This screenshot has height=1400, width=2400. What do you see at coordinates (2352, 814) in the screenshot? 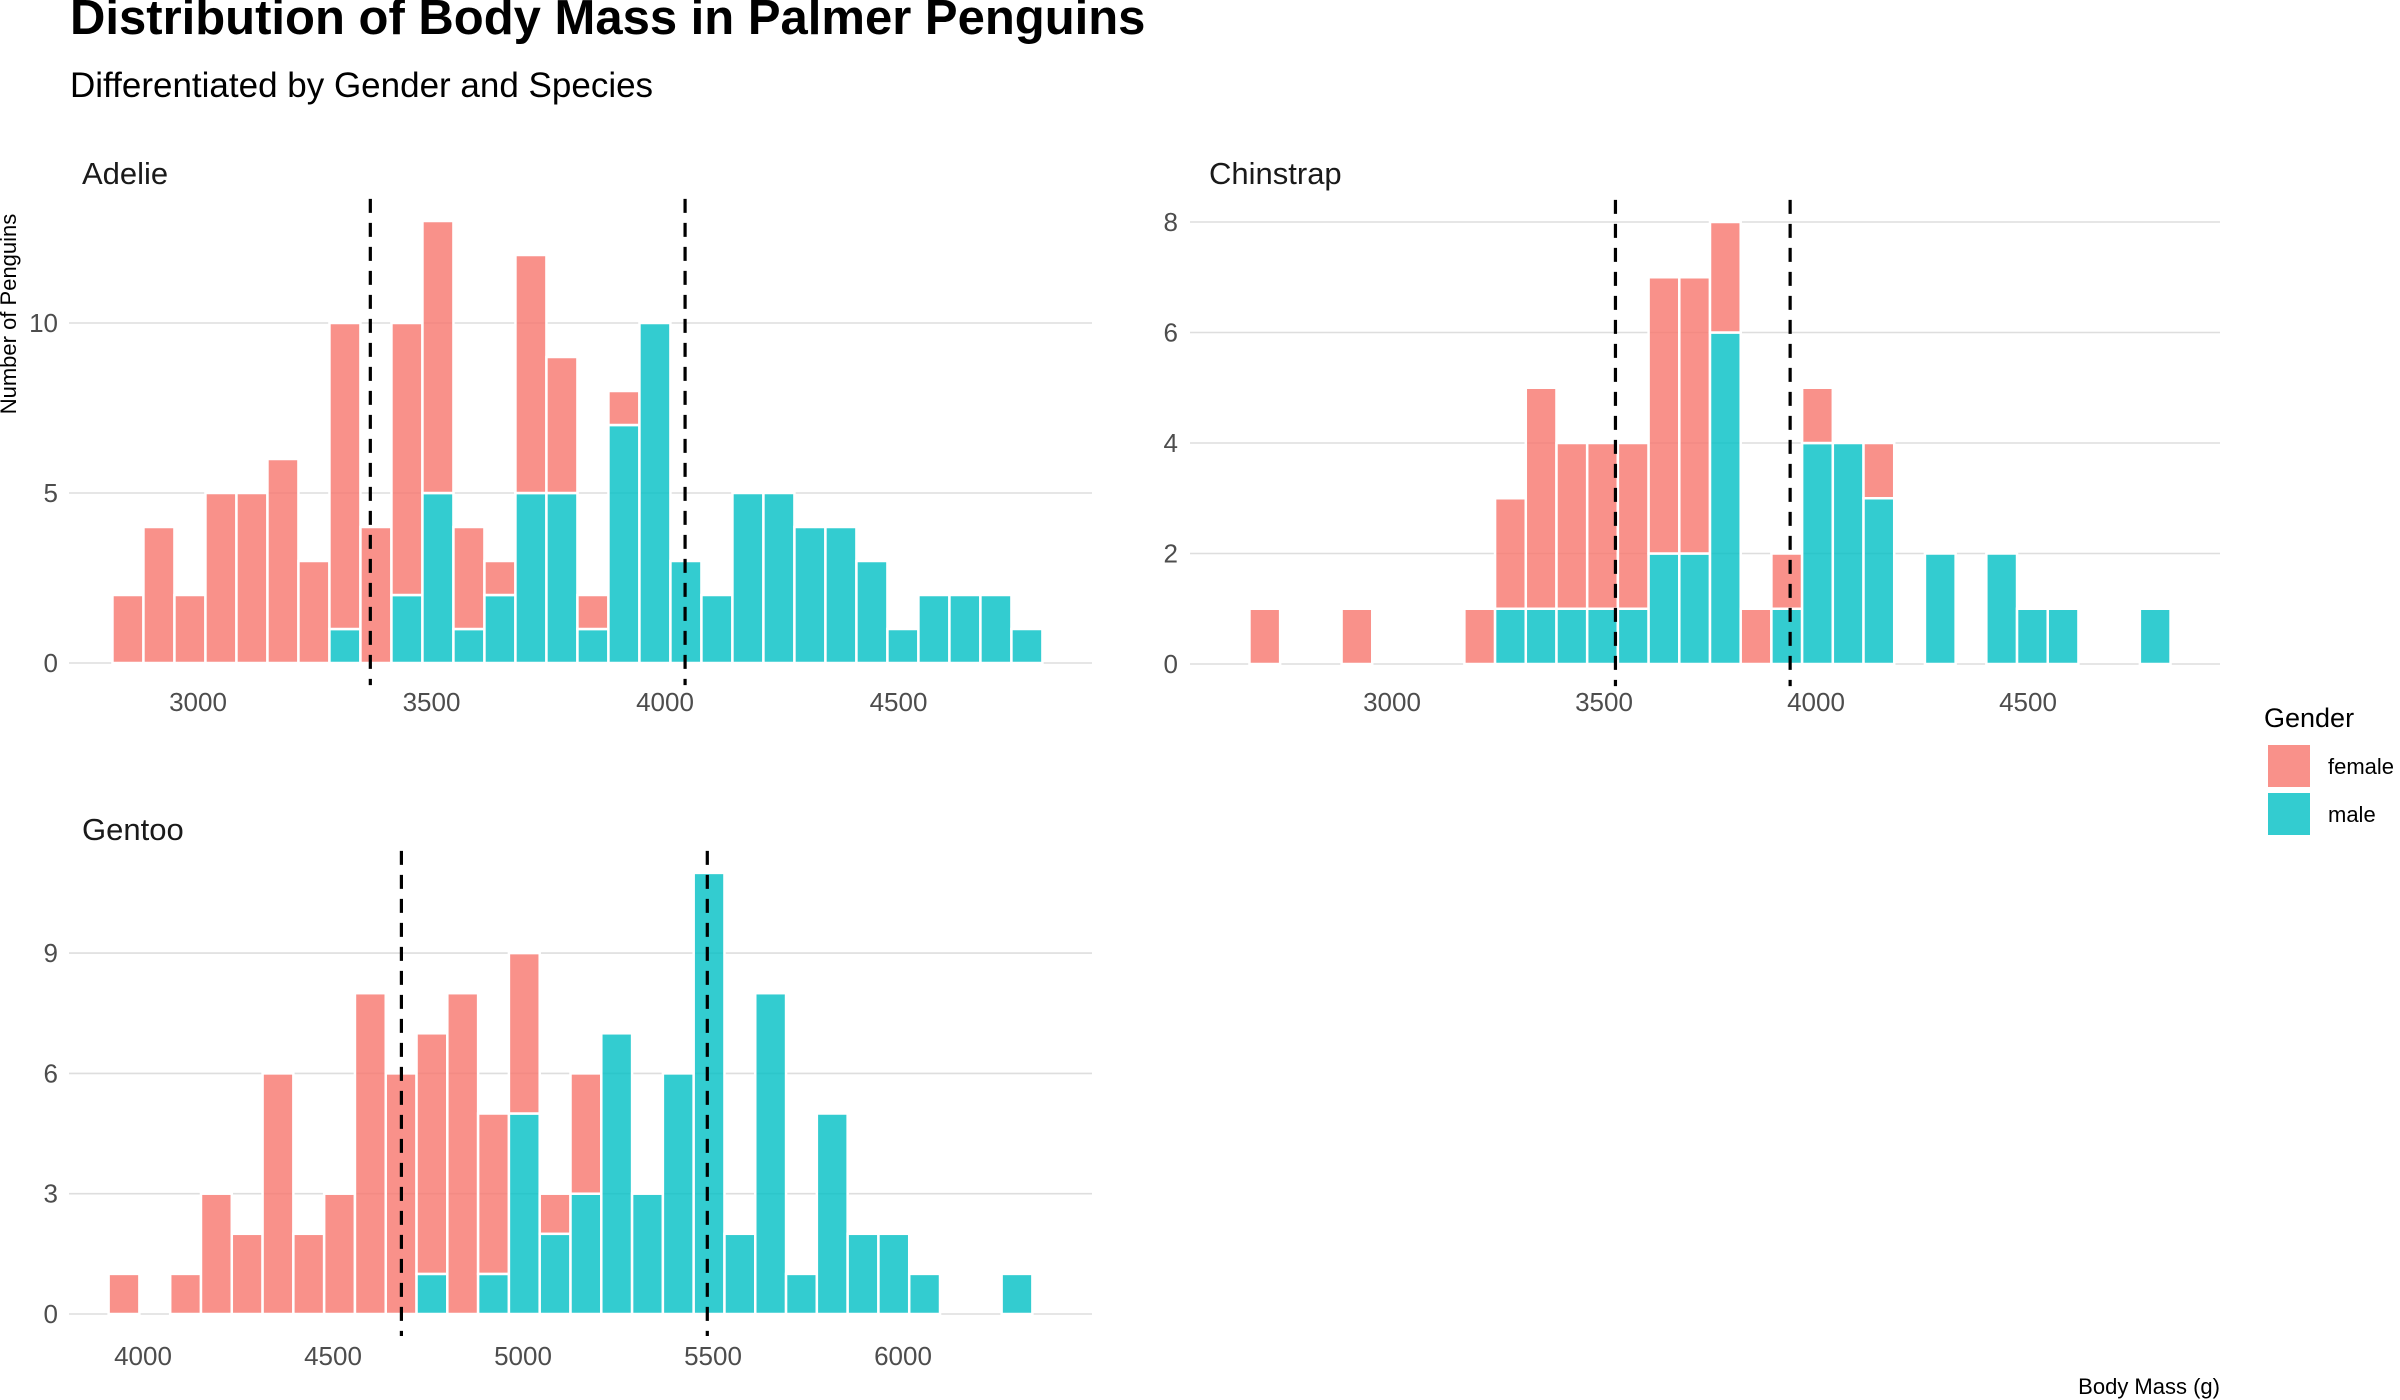
I see `legend-label-male: male` at bounding box center [2352, 814].